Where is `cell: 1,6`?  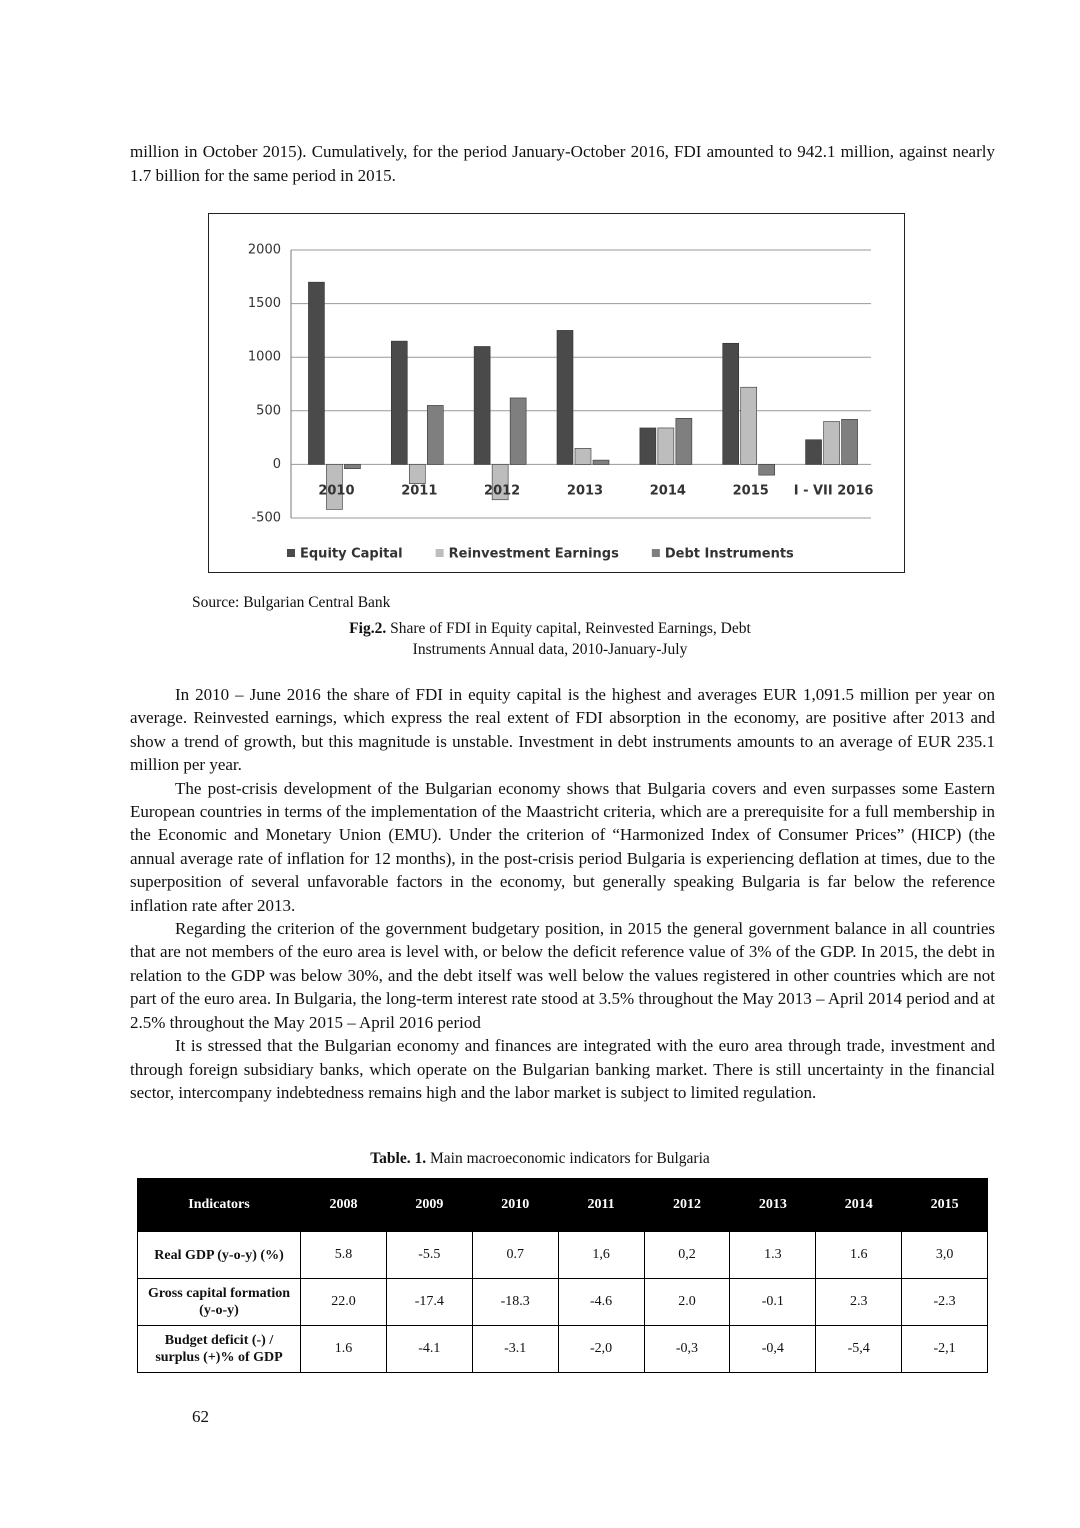
cell: 1,6 is located at coordinates (601, 1255).